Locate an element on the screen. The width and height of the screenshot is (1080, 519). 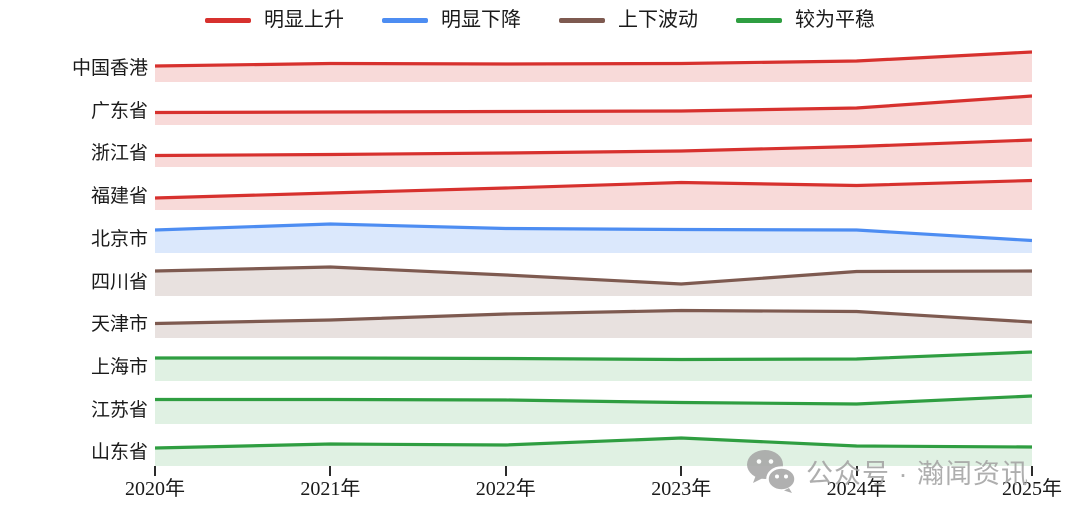
row-label-7: 天津市 is located at coordinates (119, 325).